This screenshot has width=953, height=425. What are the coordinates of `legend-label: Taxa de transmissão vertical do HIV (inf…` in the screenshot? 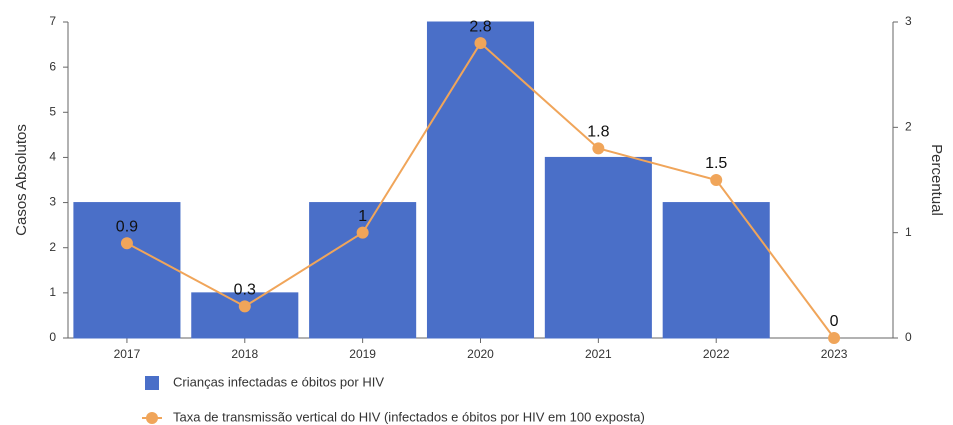 It's located at (409, 416).